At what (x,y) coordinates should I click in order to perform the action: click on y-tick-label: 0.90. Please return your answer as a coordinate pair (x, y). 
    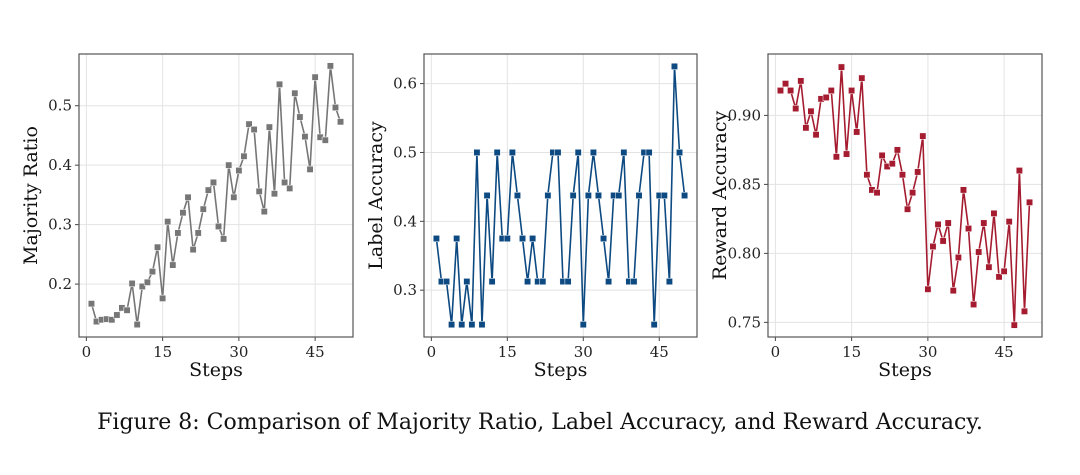
    Looking at the image, I should click on (744, 115).